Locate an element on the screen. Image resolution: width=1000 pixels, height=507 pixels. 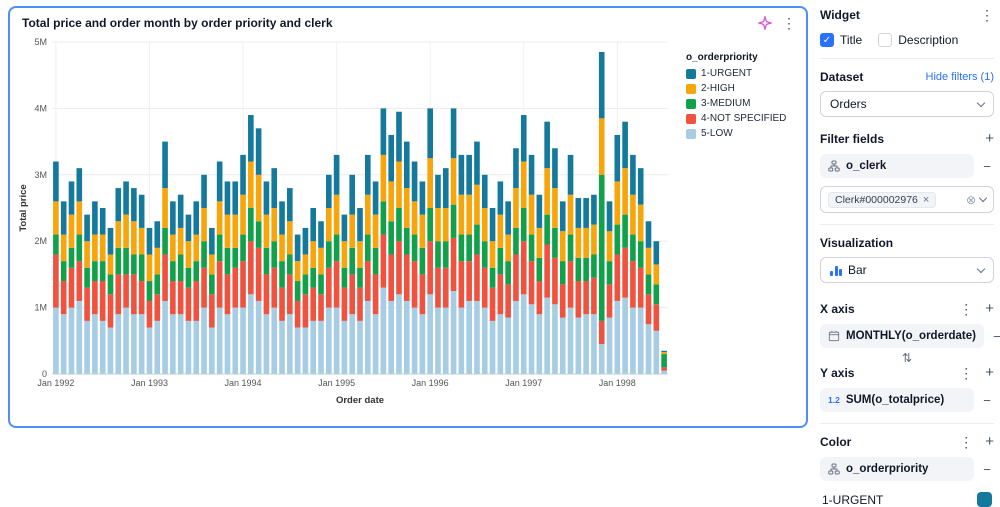
calendar-icon is located at coordinates (834, 336).